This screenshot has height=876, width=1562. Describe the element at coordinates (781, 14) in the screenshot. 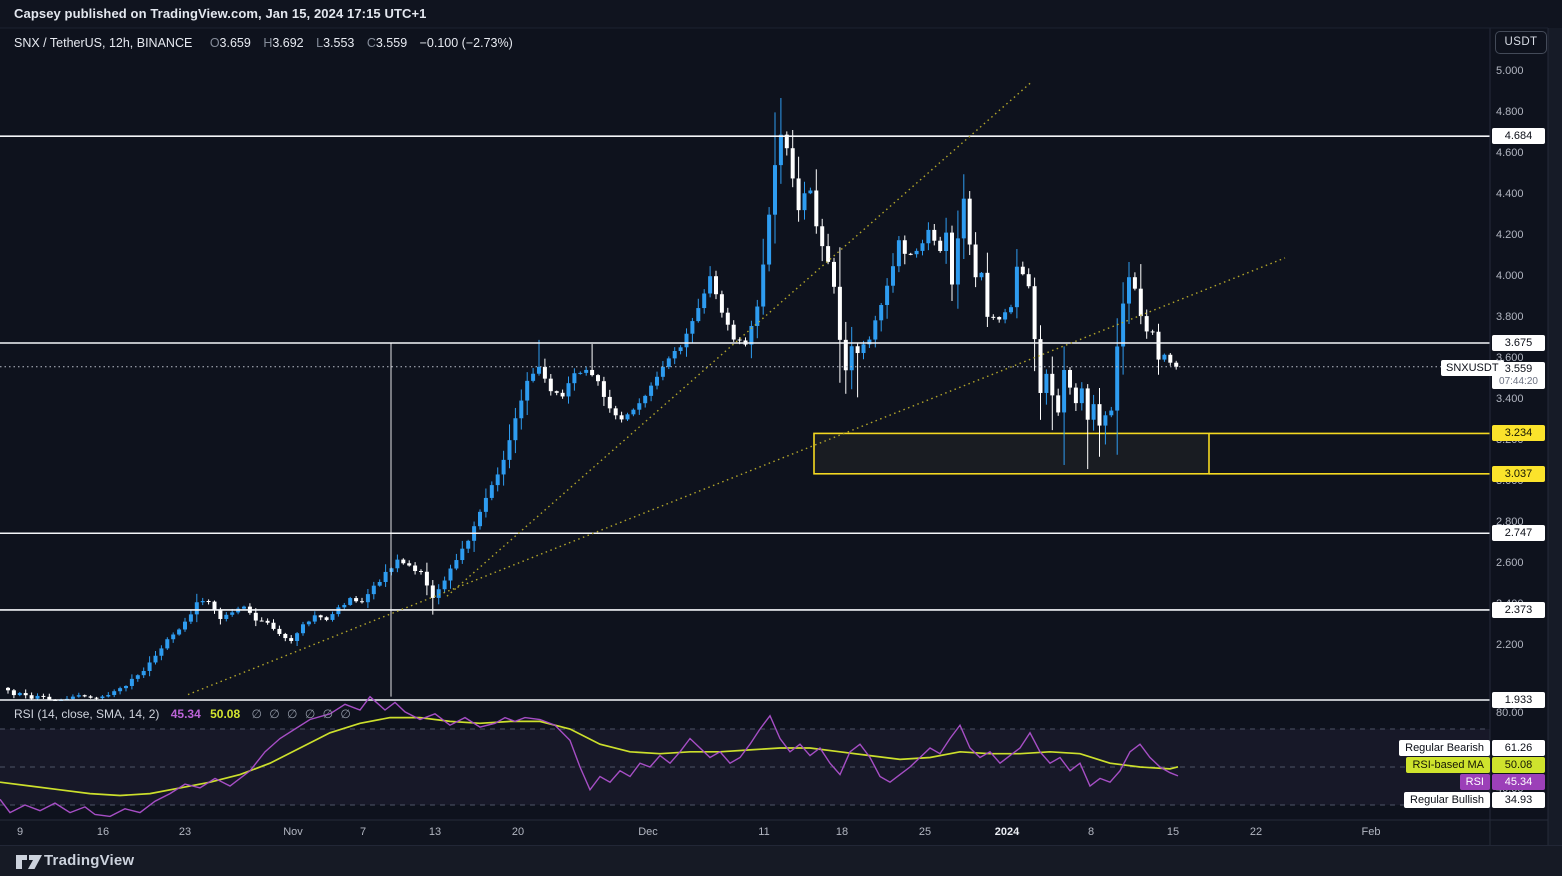

I see `publisher-strip-background` at that location.